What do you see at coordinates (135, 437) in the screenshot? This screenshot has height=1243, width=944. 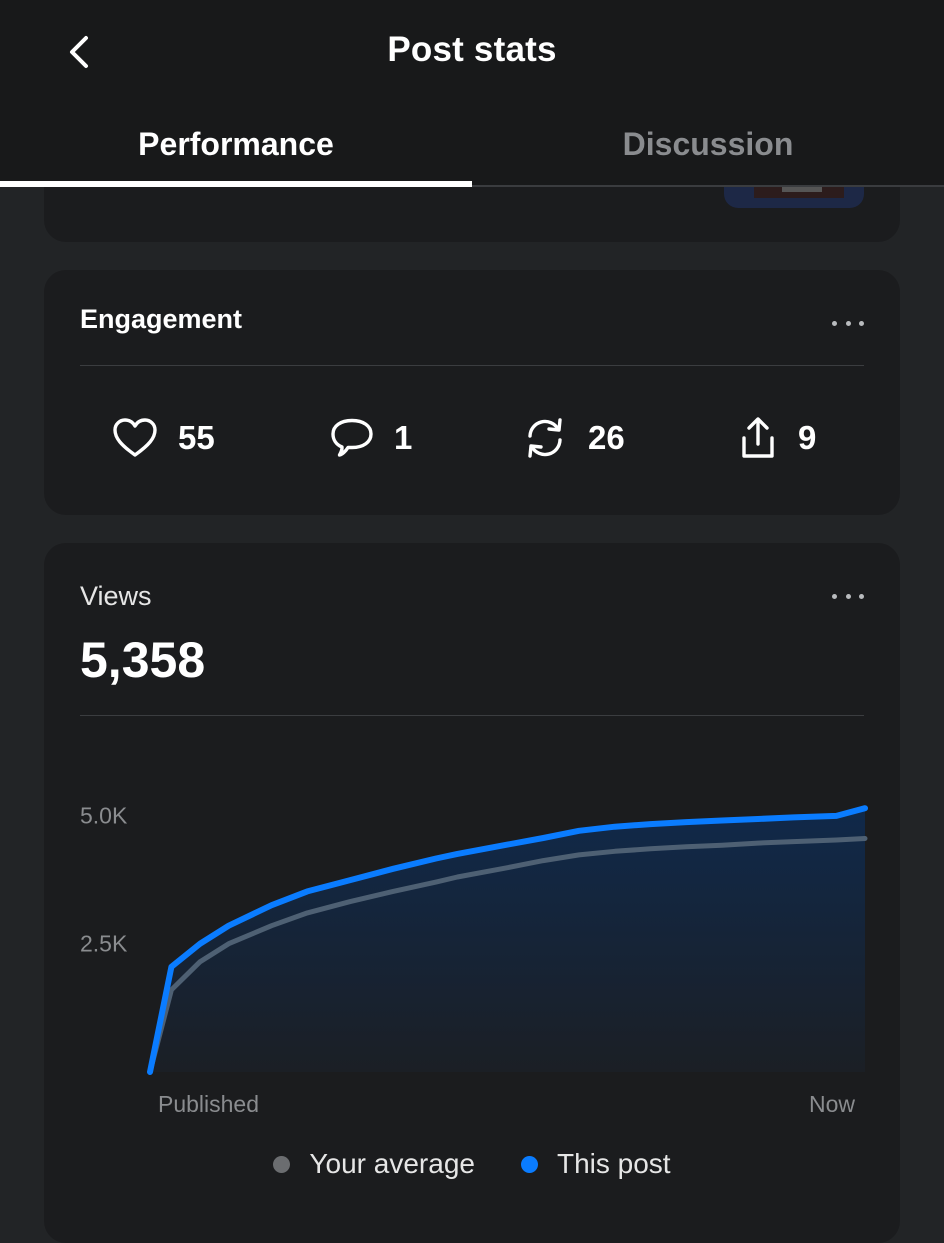 I see `heart-icon` at bounding box center [135, 437].